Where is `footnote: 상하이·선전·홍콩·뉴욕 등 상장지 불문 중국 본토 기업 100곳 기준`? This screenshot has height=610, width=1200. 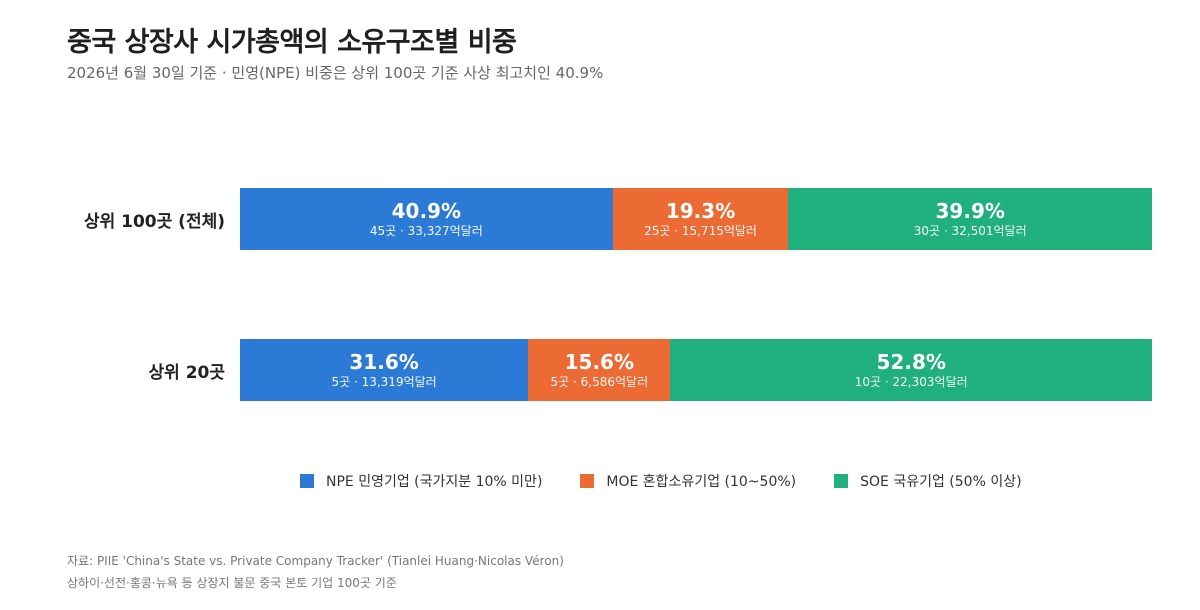
footnote: 상하이·선전·홍콩·뉴욕 등 상장지 불문 중국 본토 기업 100곳 기준 is located at coordinates (232, 583).